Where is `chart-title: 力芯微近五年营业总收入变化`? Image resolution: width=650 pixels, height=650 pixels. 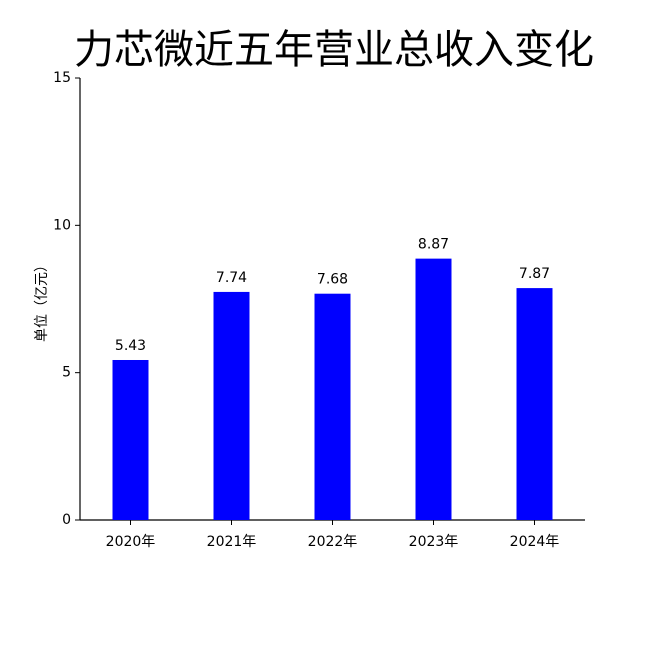 chart-title: 力芯微近五年营业总收入变化 is located at coordinates (334, 50).